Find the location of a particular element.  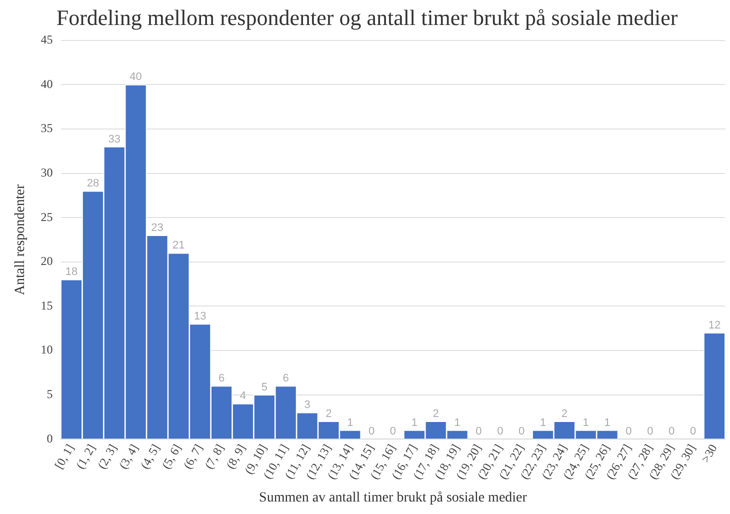

data-label: 5 is located at coordinates (264, 387).